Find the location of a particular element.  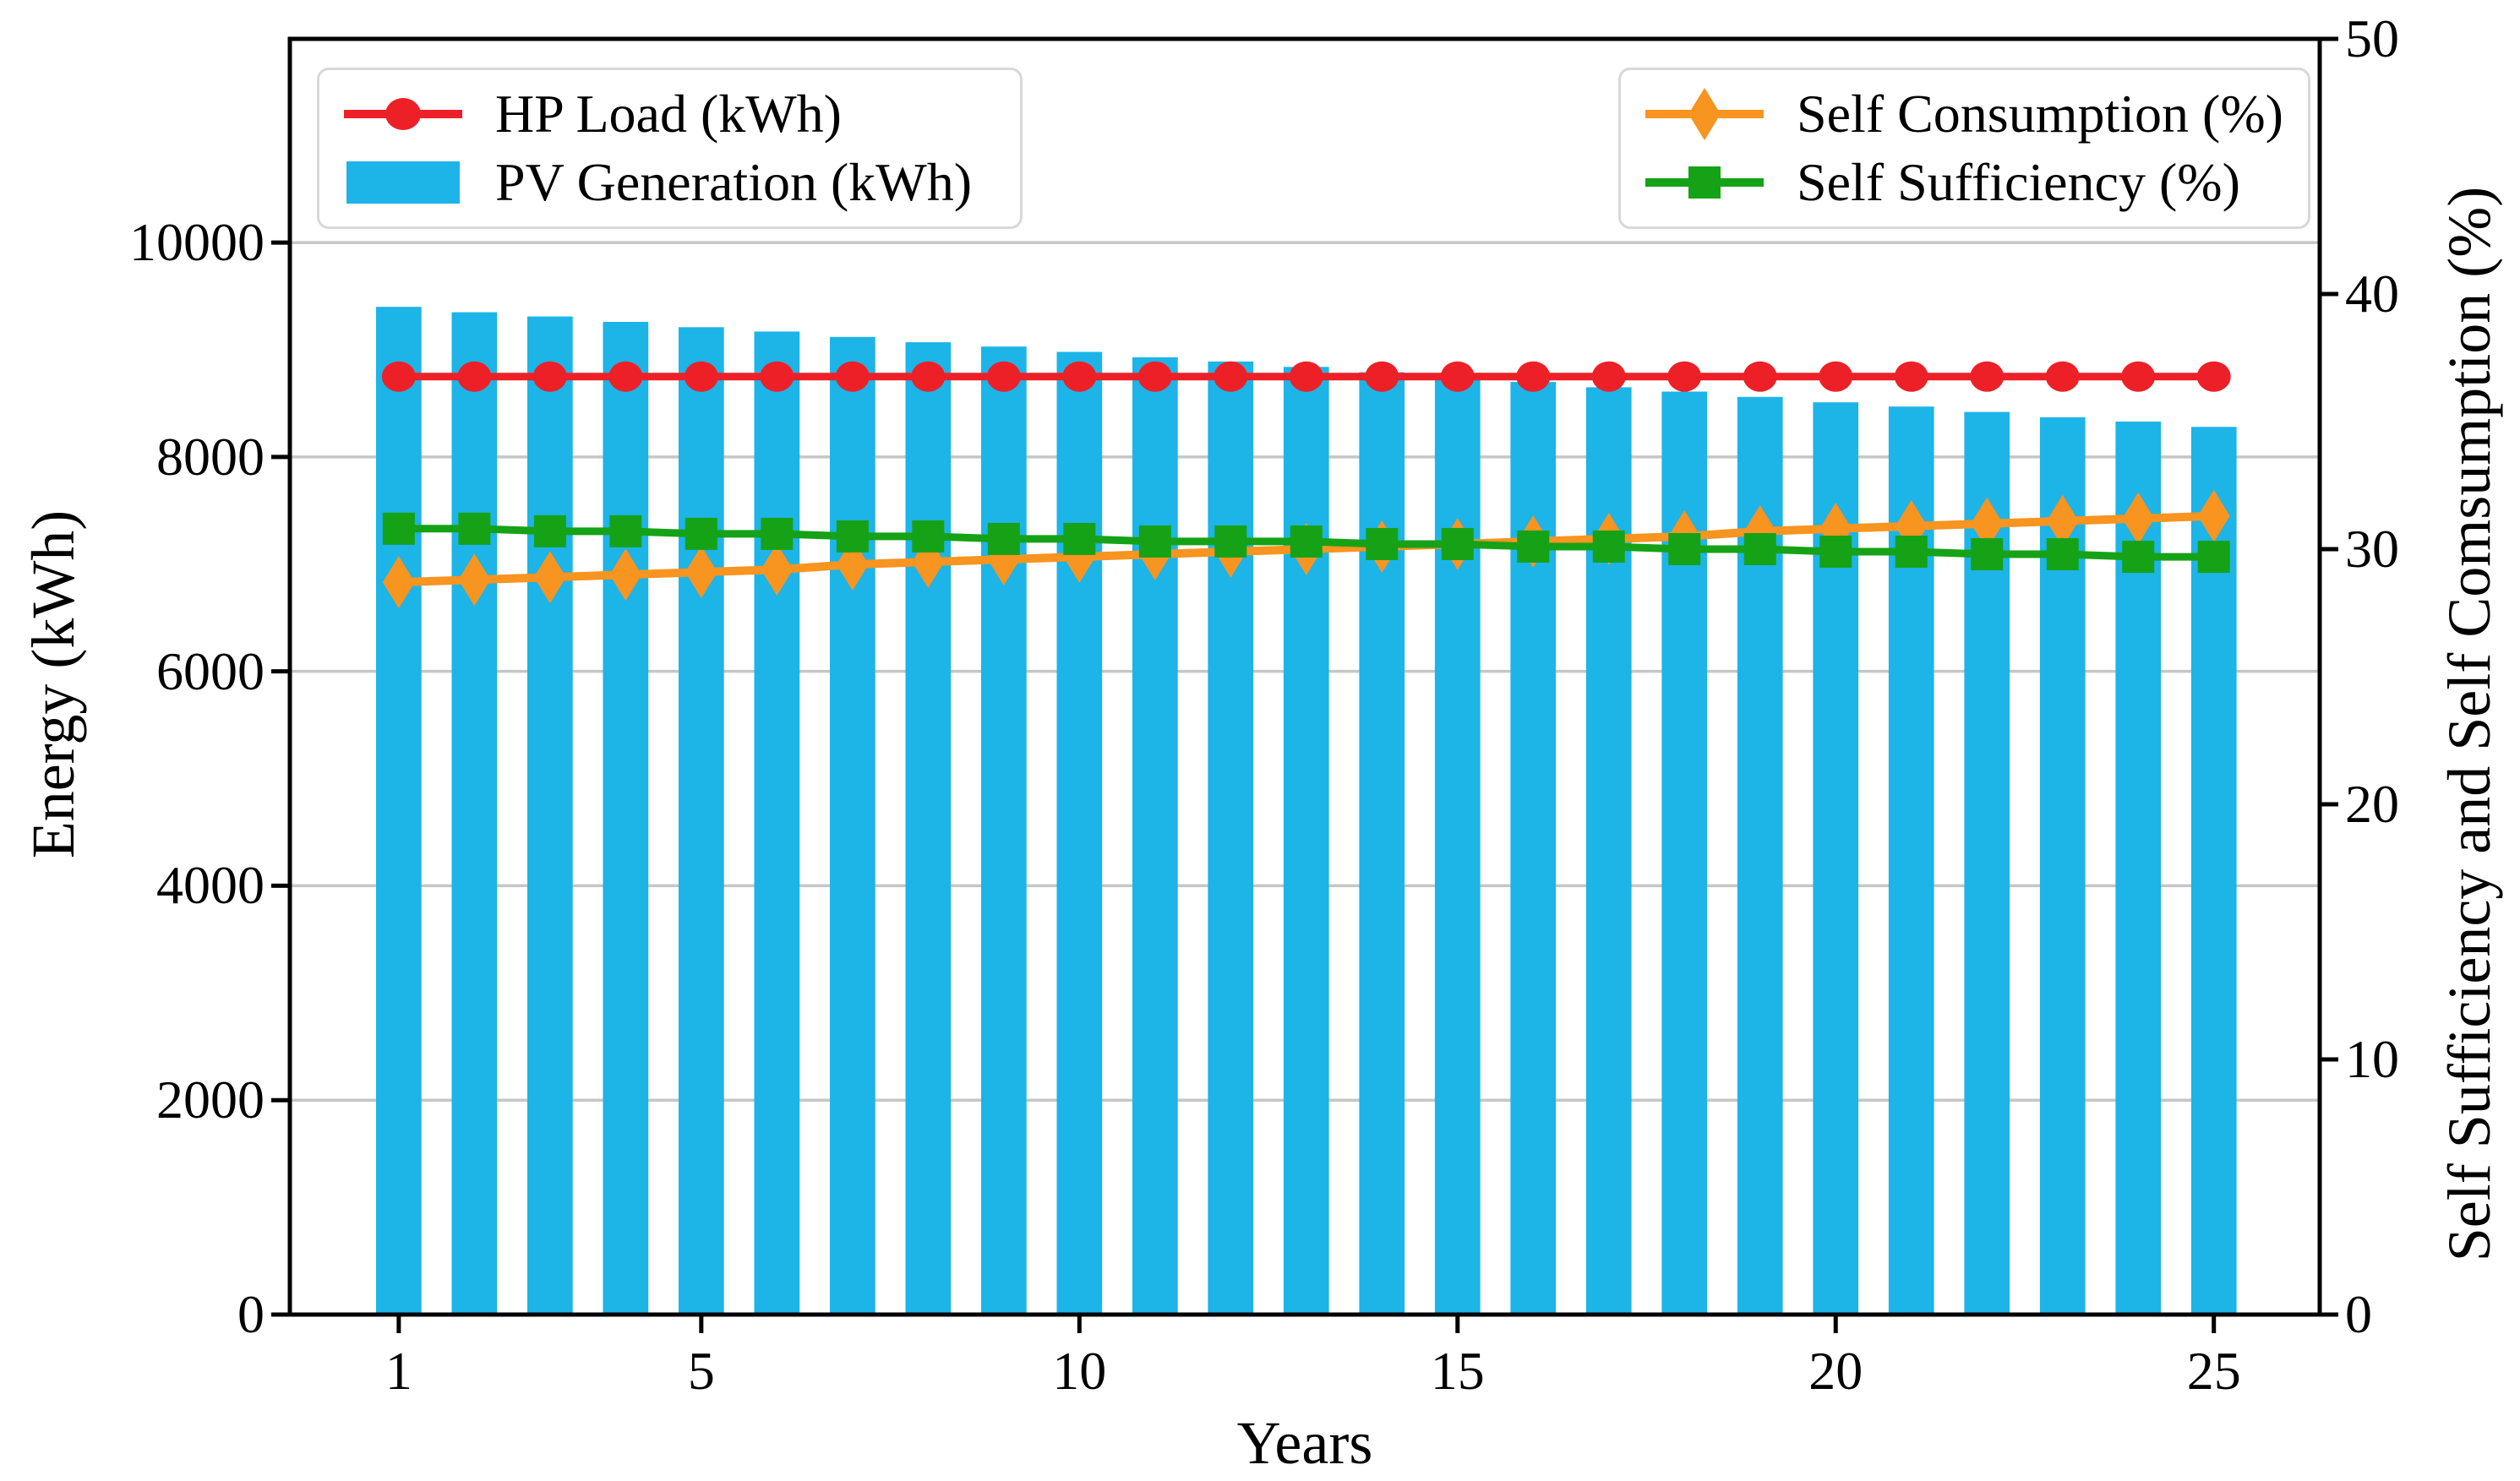

x-tick-25: 25 is located at coordinates (2213, 1371).